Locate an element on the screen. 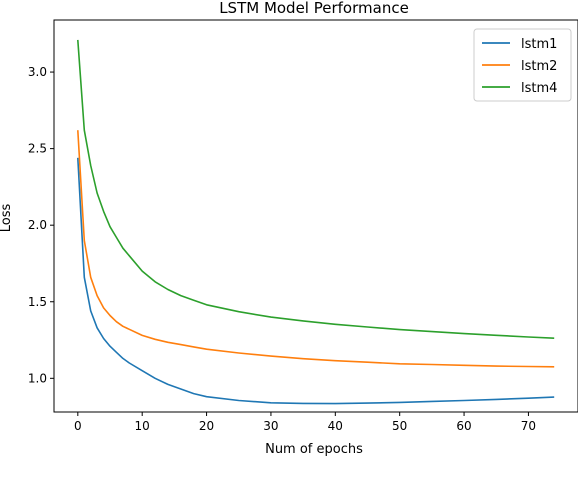 The height and width of the screenshot is (492, 578). x-axis-label: Num of epochs is located at coordinates (314, 449).